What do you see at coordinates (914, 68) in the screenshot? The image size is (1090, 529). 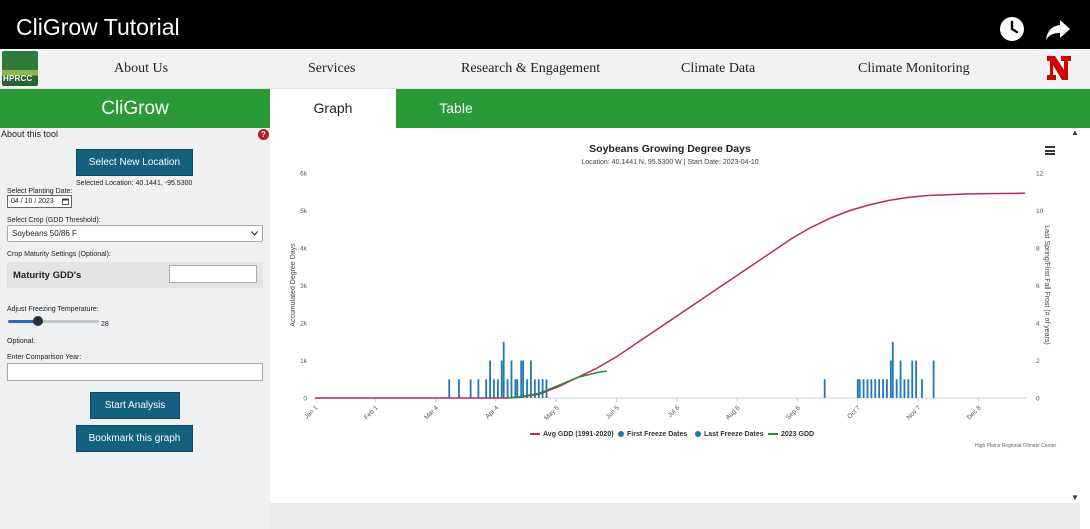 I see `nav-climate-monitoring: Climate Monitoring` at bounding box center [914, 68].